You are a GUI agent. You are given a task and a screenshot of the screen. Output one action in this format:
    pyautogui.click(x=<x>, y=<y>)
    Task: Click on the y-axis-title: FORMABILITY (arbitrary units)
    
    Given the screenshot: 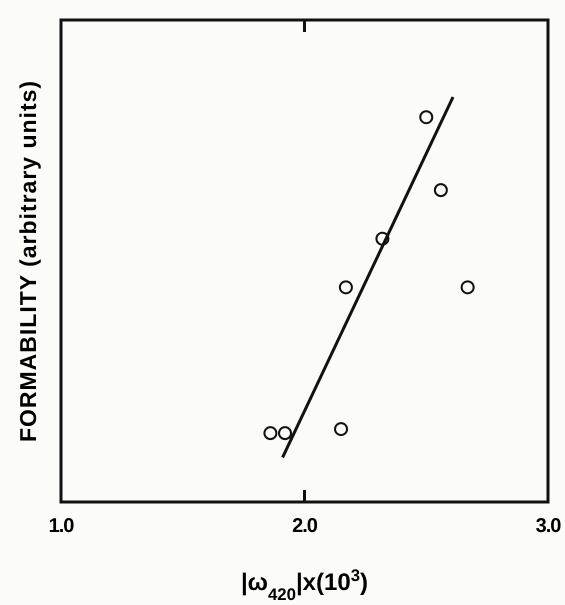 What is the action you would take?
    pyautogui.click(x=28, y=261)
    